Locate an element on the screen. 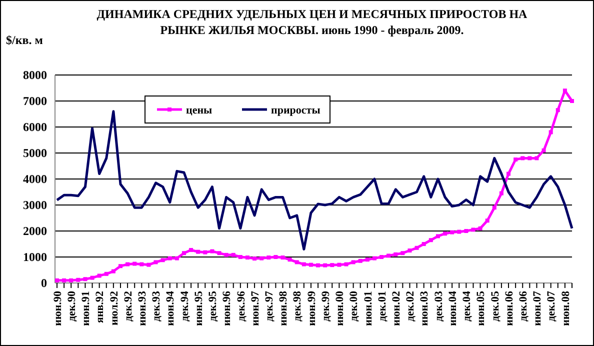 Image resolution: width=594 pixels, height=346 pixels. y-tick-label: 1000 is located at coordinates (35, 257).